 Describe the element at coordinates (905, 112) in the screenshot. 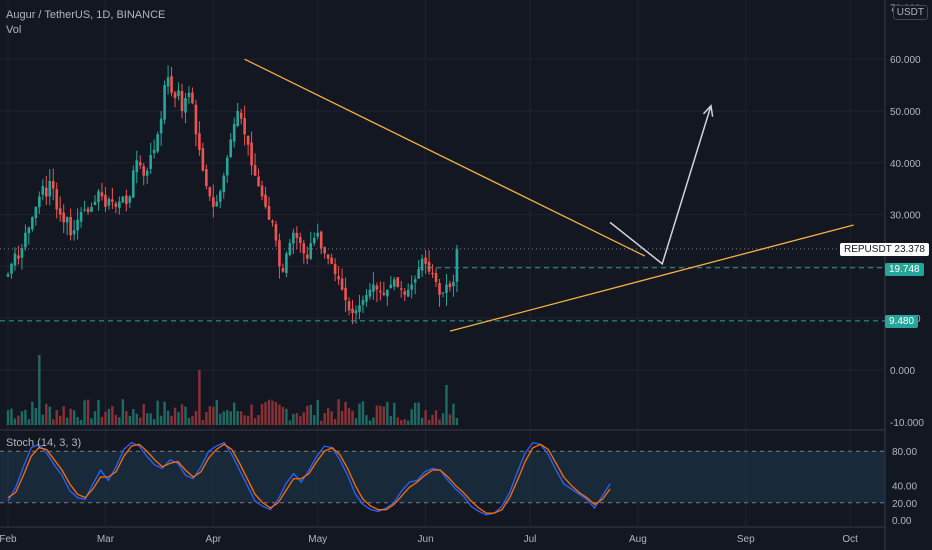

I see `price-tick-label: 50.000` at that location.